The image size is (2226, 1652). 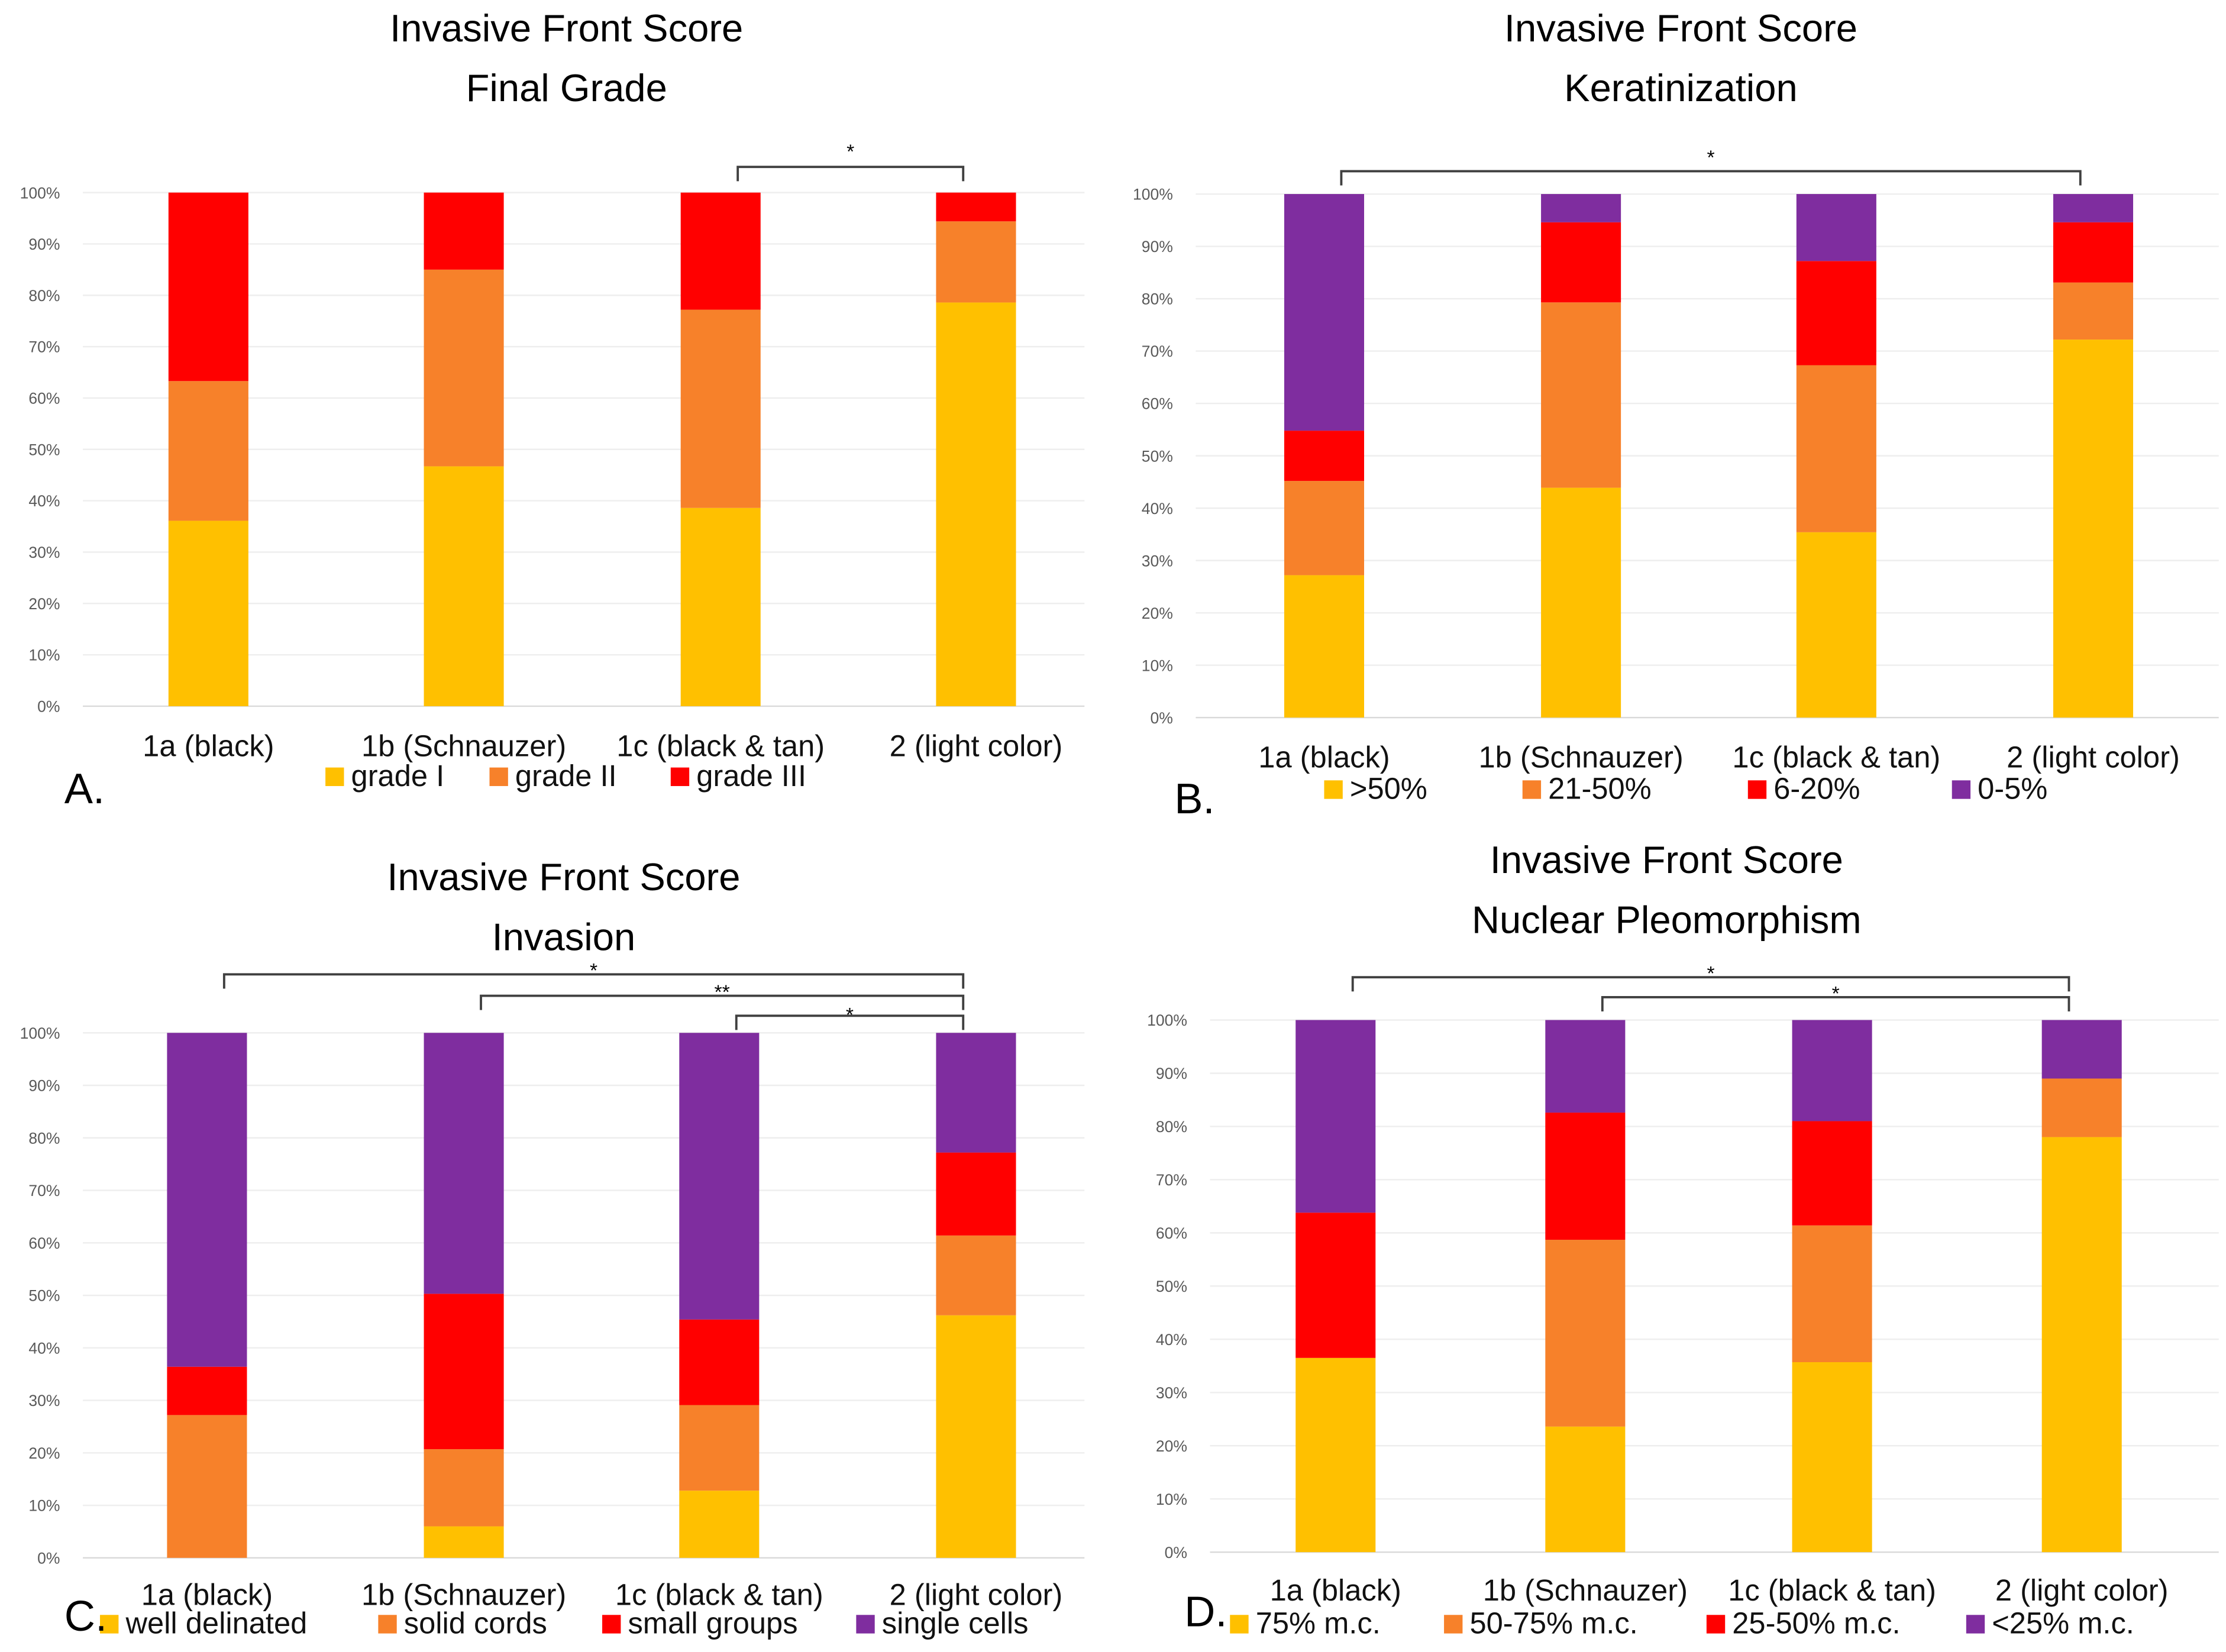 I want to click on legend-label: <25% m.c., so click(x=2063, y=1623).